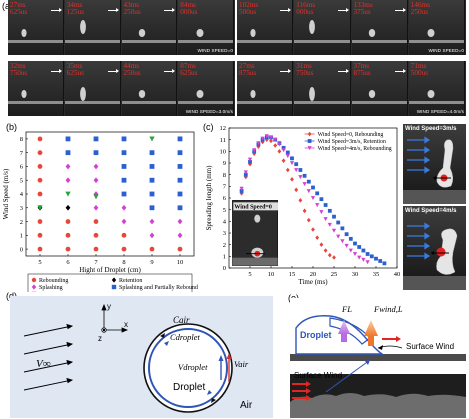 The width and height of the screenshot is (469, 419). Describe the element at coordinates (318, 375) in the screenshot. I see `surface-wind-lower-label: Surface Wind` at that location.